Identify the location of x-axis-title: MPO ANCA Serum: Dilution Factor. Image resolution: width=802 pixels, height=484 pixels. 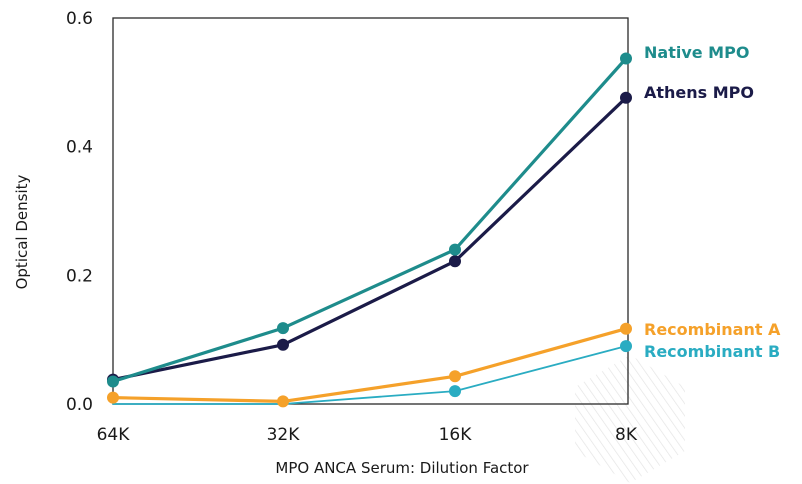
(402, 468).